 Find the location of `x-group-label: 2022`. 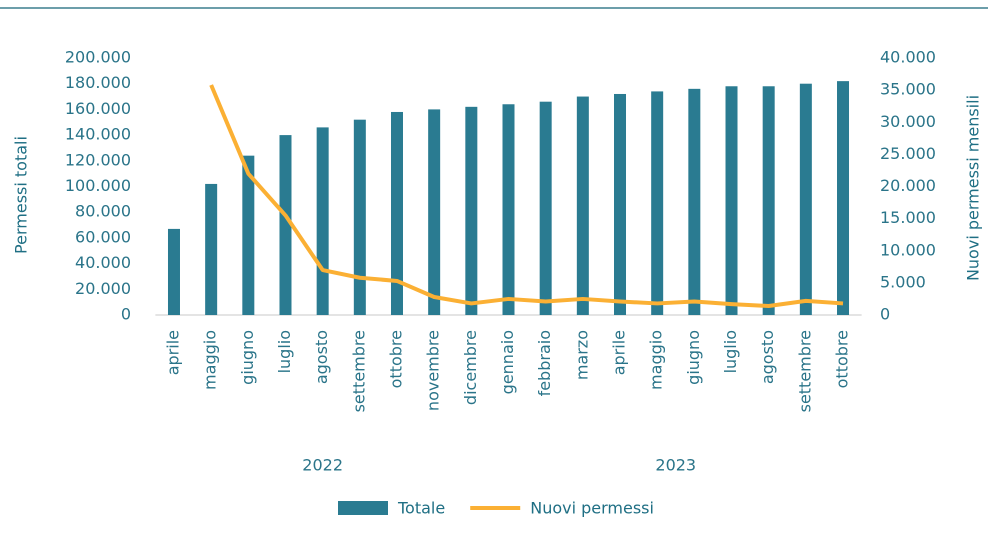

x-group-label: 2022 is located at coordinates (322, 465).